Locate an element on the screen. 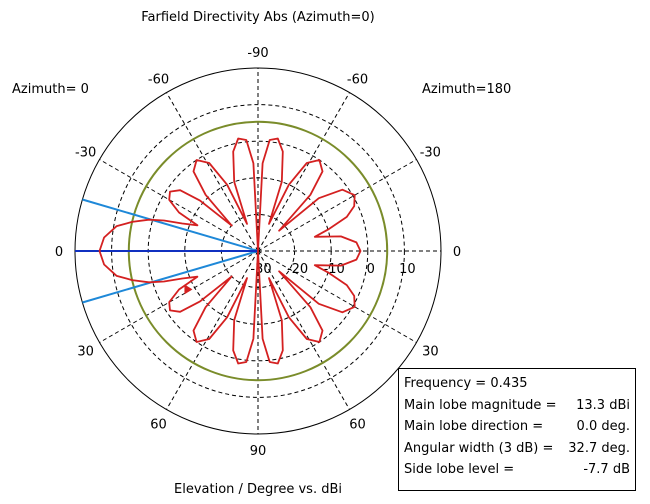 Image resolution: width=650 pixels, height=504 pixels. x-axis-label: Elevation / Degree vs. dBi is located at coordinates (258, 489).